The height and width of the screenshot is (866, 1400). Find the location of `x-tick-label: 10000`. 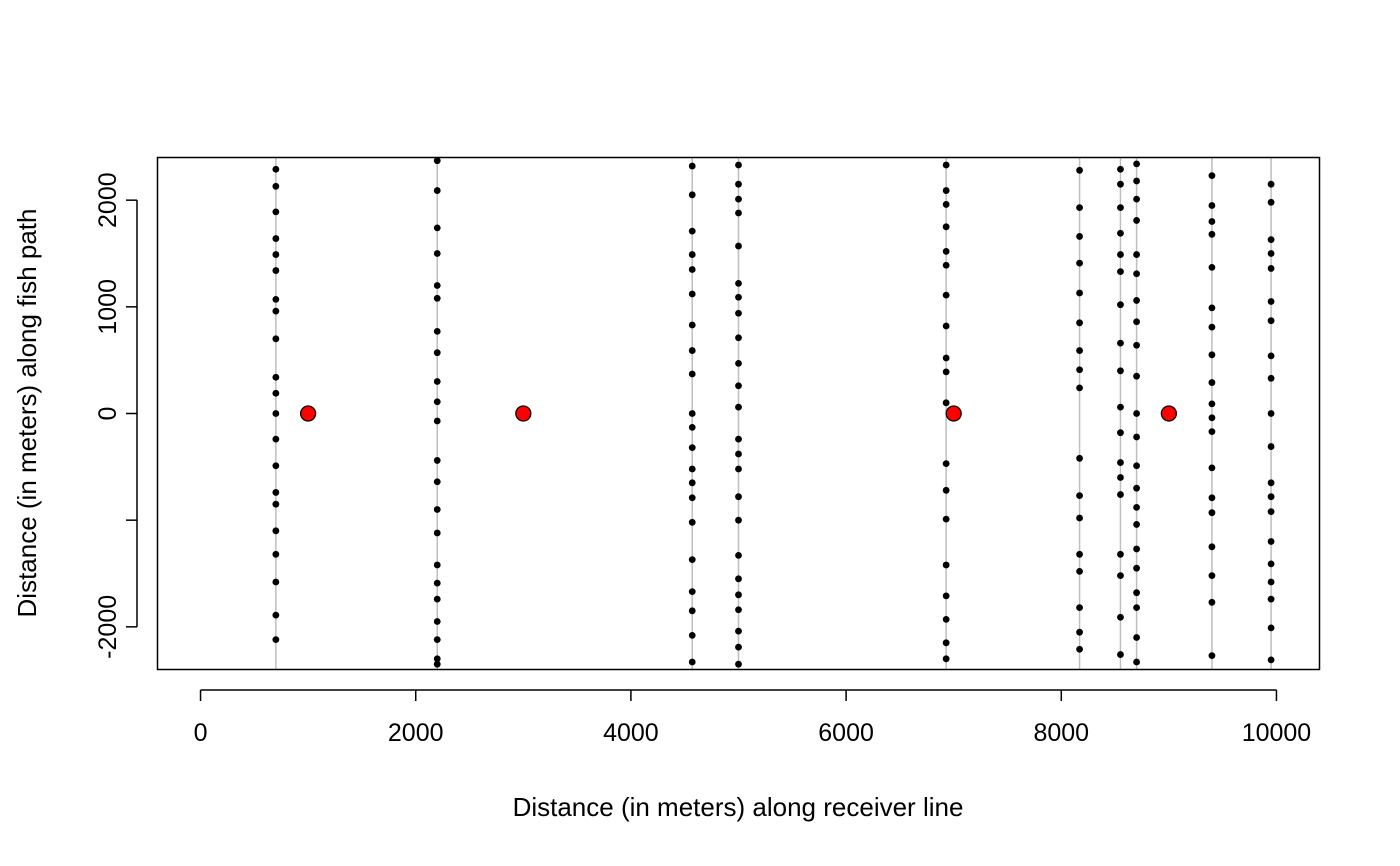

x-tick-label: 10000 is located at coordinates (1277, 733).